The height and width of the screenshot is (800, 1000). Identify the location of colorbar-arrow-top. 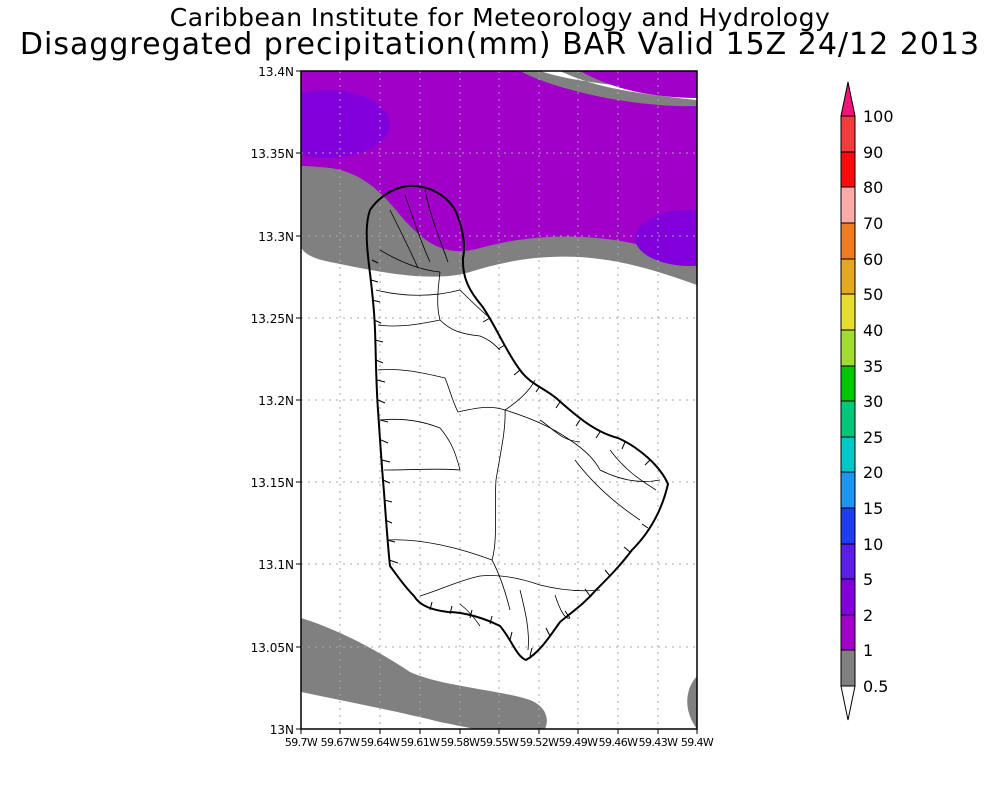
(848, 99).